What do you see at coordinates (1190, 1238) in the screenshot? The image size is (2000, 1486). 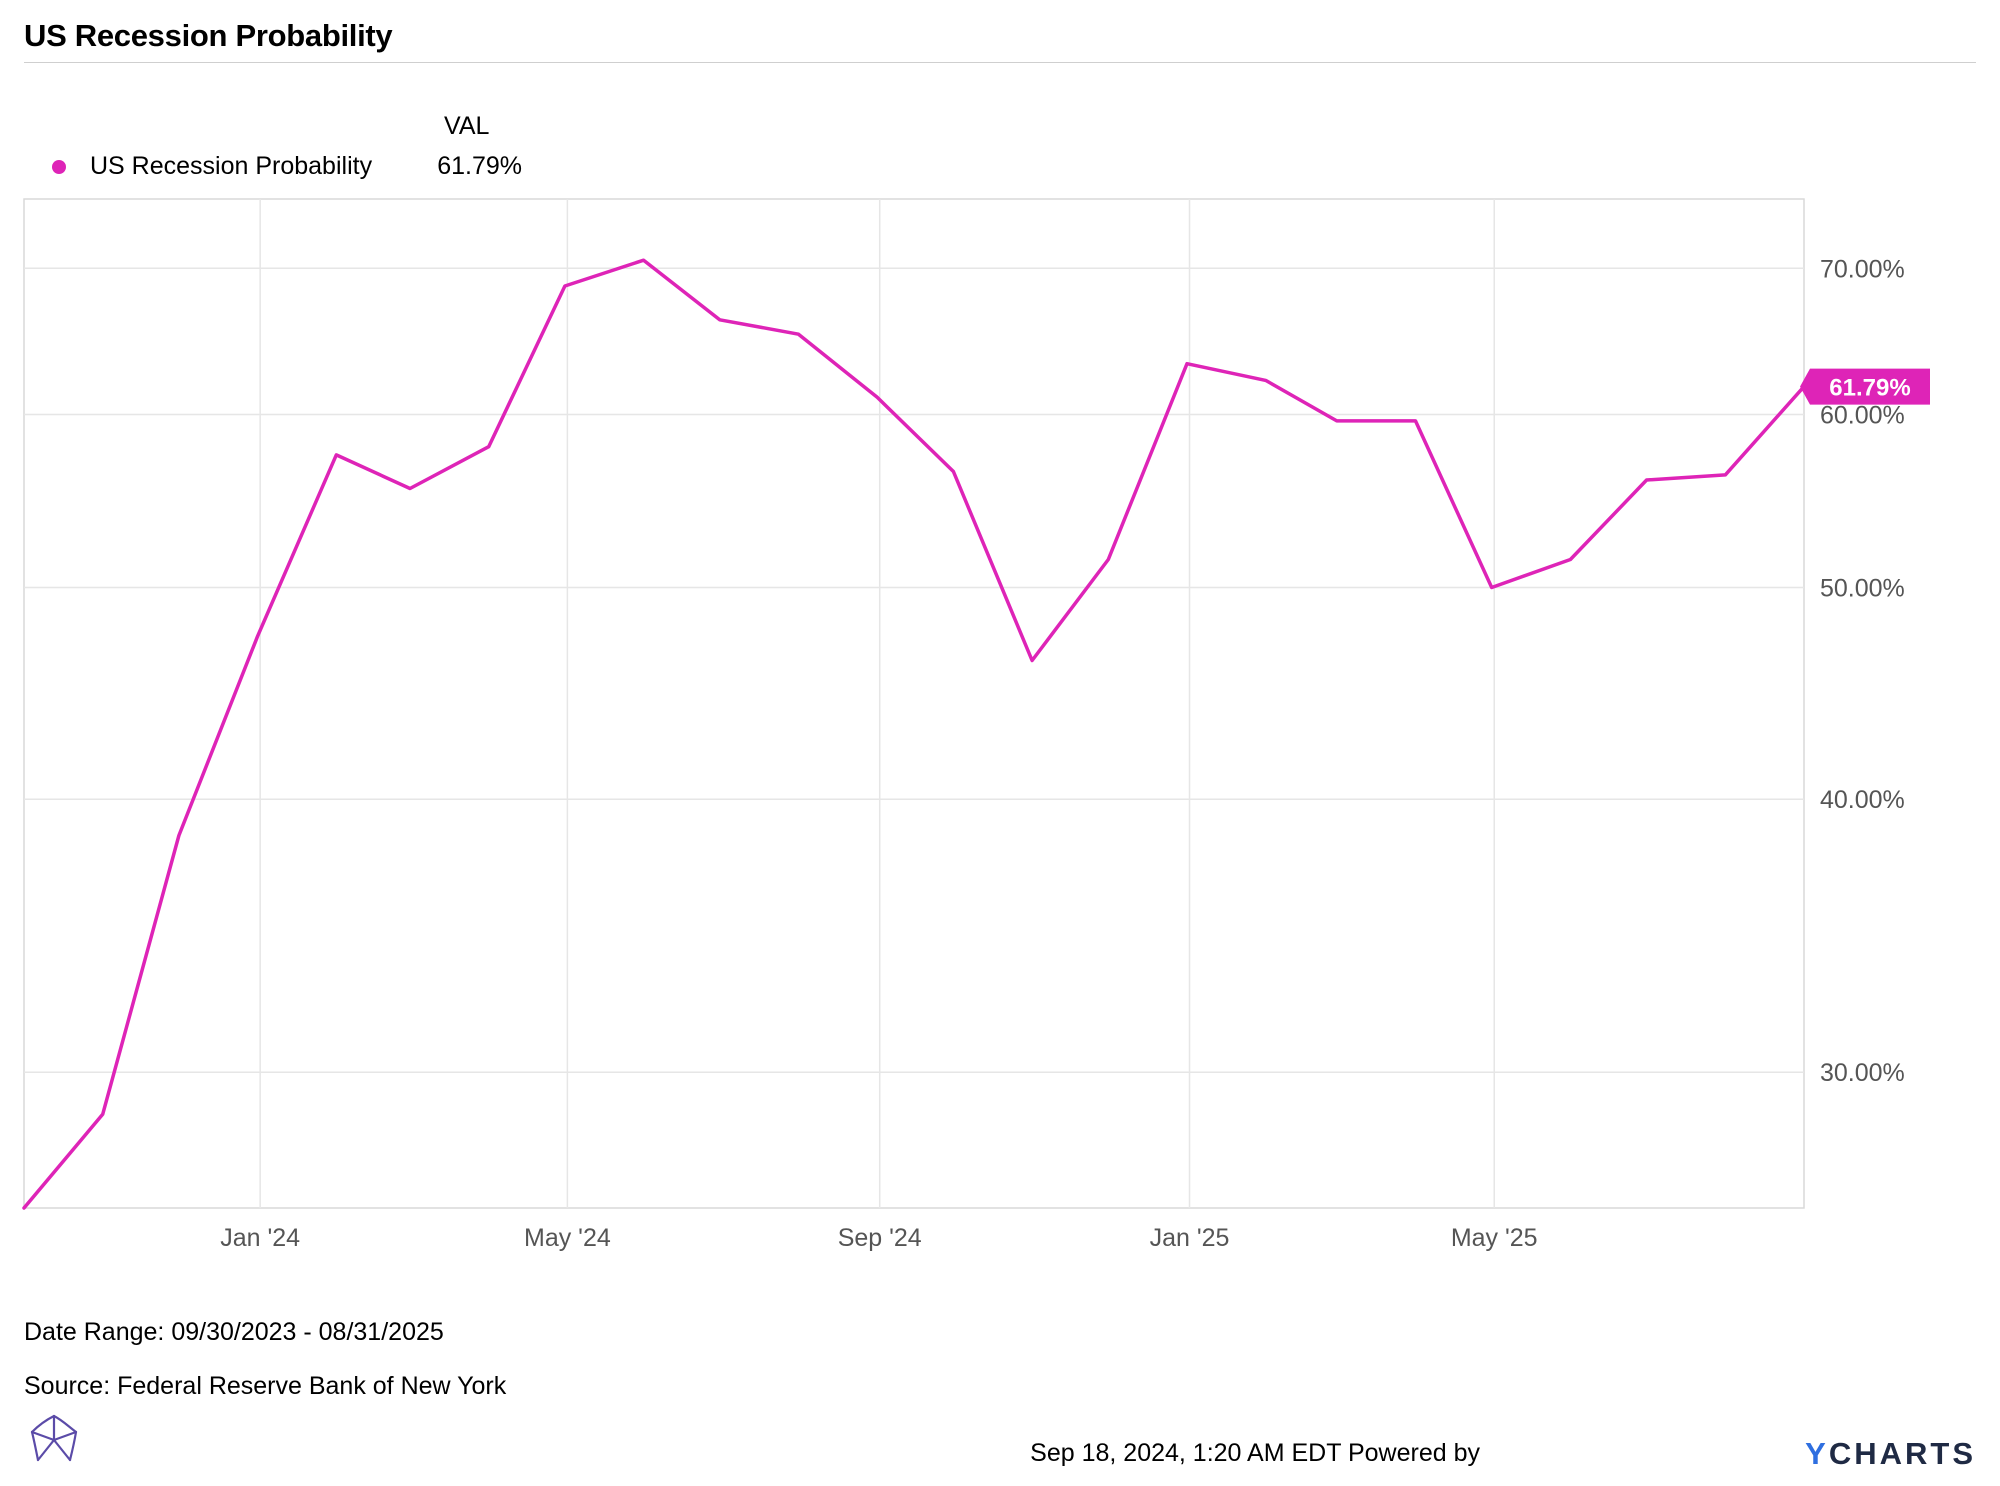 I see `x-tick-label: Jan '25` at bounding box center [1190, 1238].